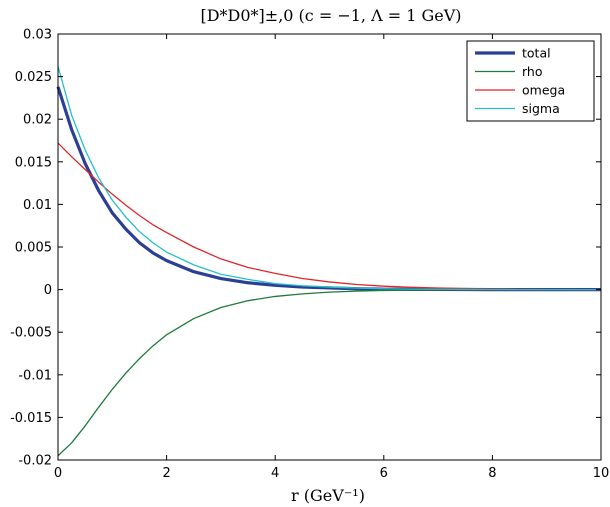 The image size is (610, 507). What do you see at coordinates (536, 53) in the screenshot?
I see `legend-label-total: total` at bounding box center [536, 53].